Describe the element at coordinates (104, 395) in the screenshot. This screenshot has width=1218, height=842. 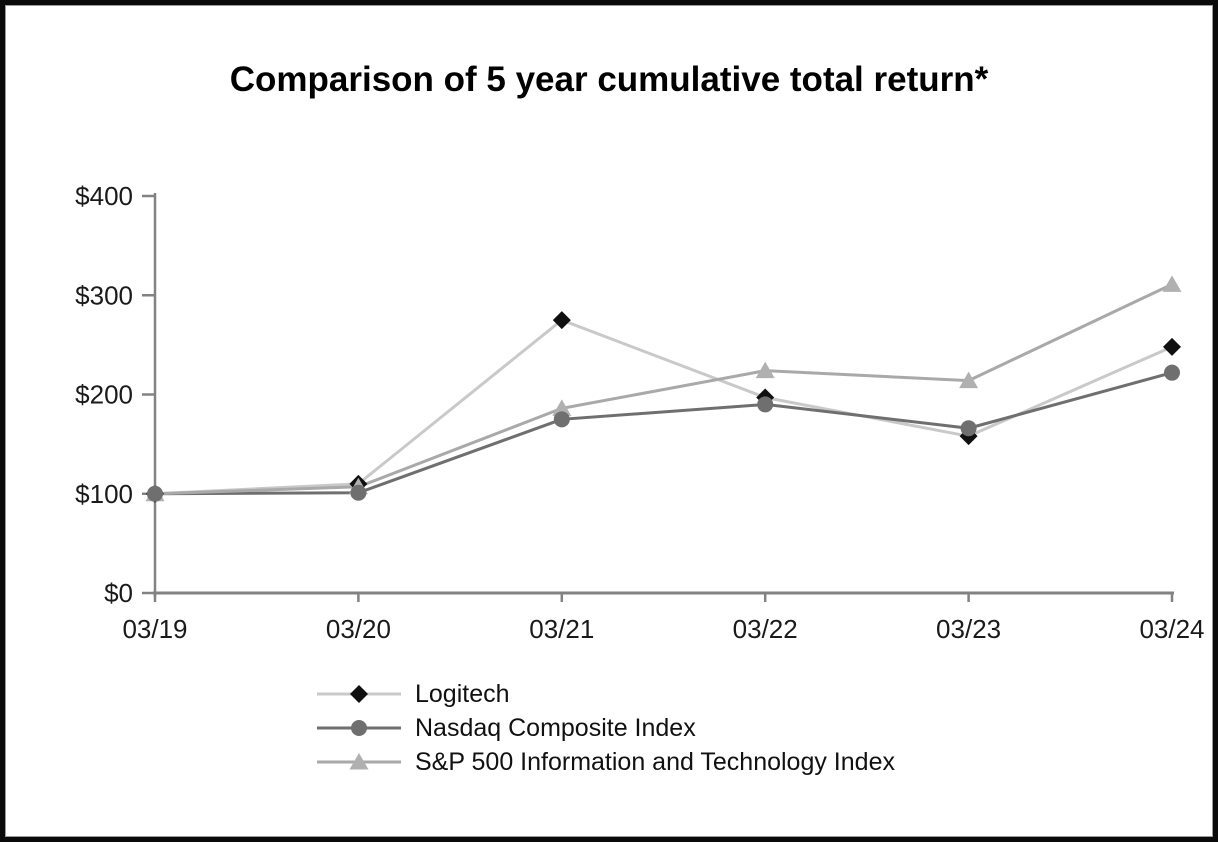
I see `y-axis-tick-label: $200` at that location.